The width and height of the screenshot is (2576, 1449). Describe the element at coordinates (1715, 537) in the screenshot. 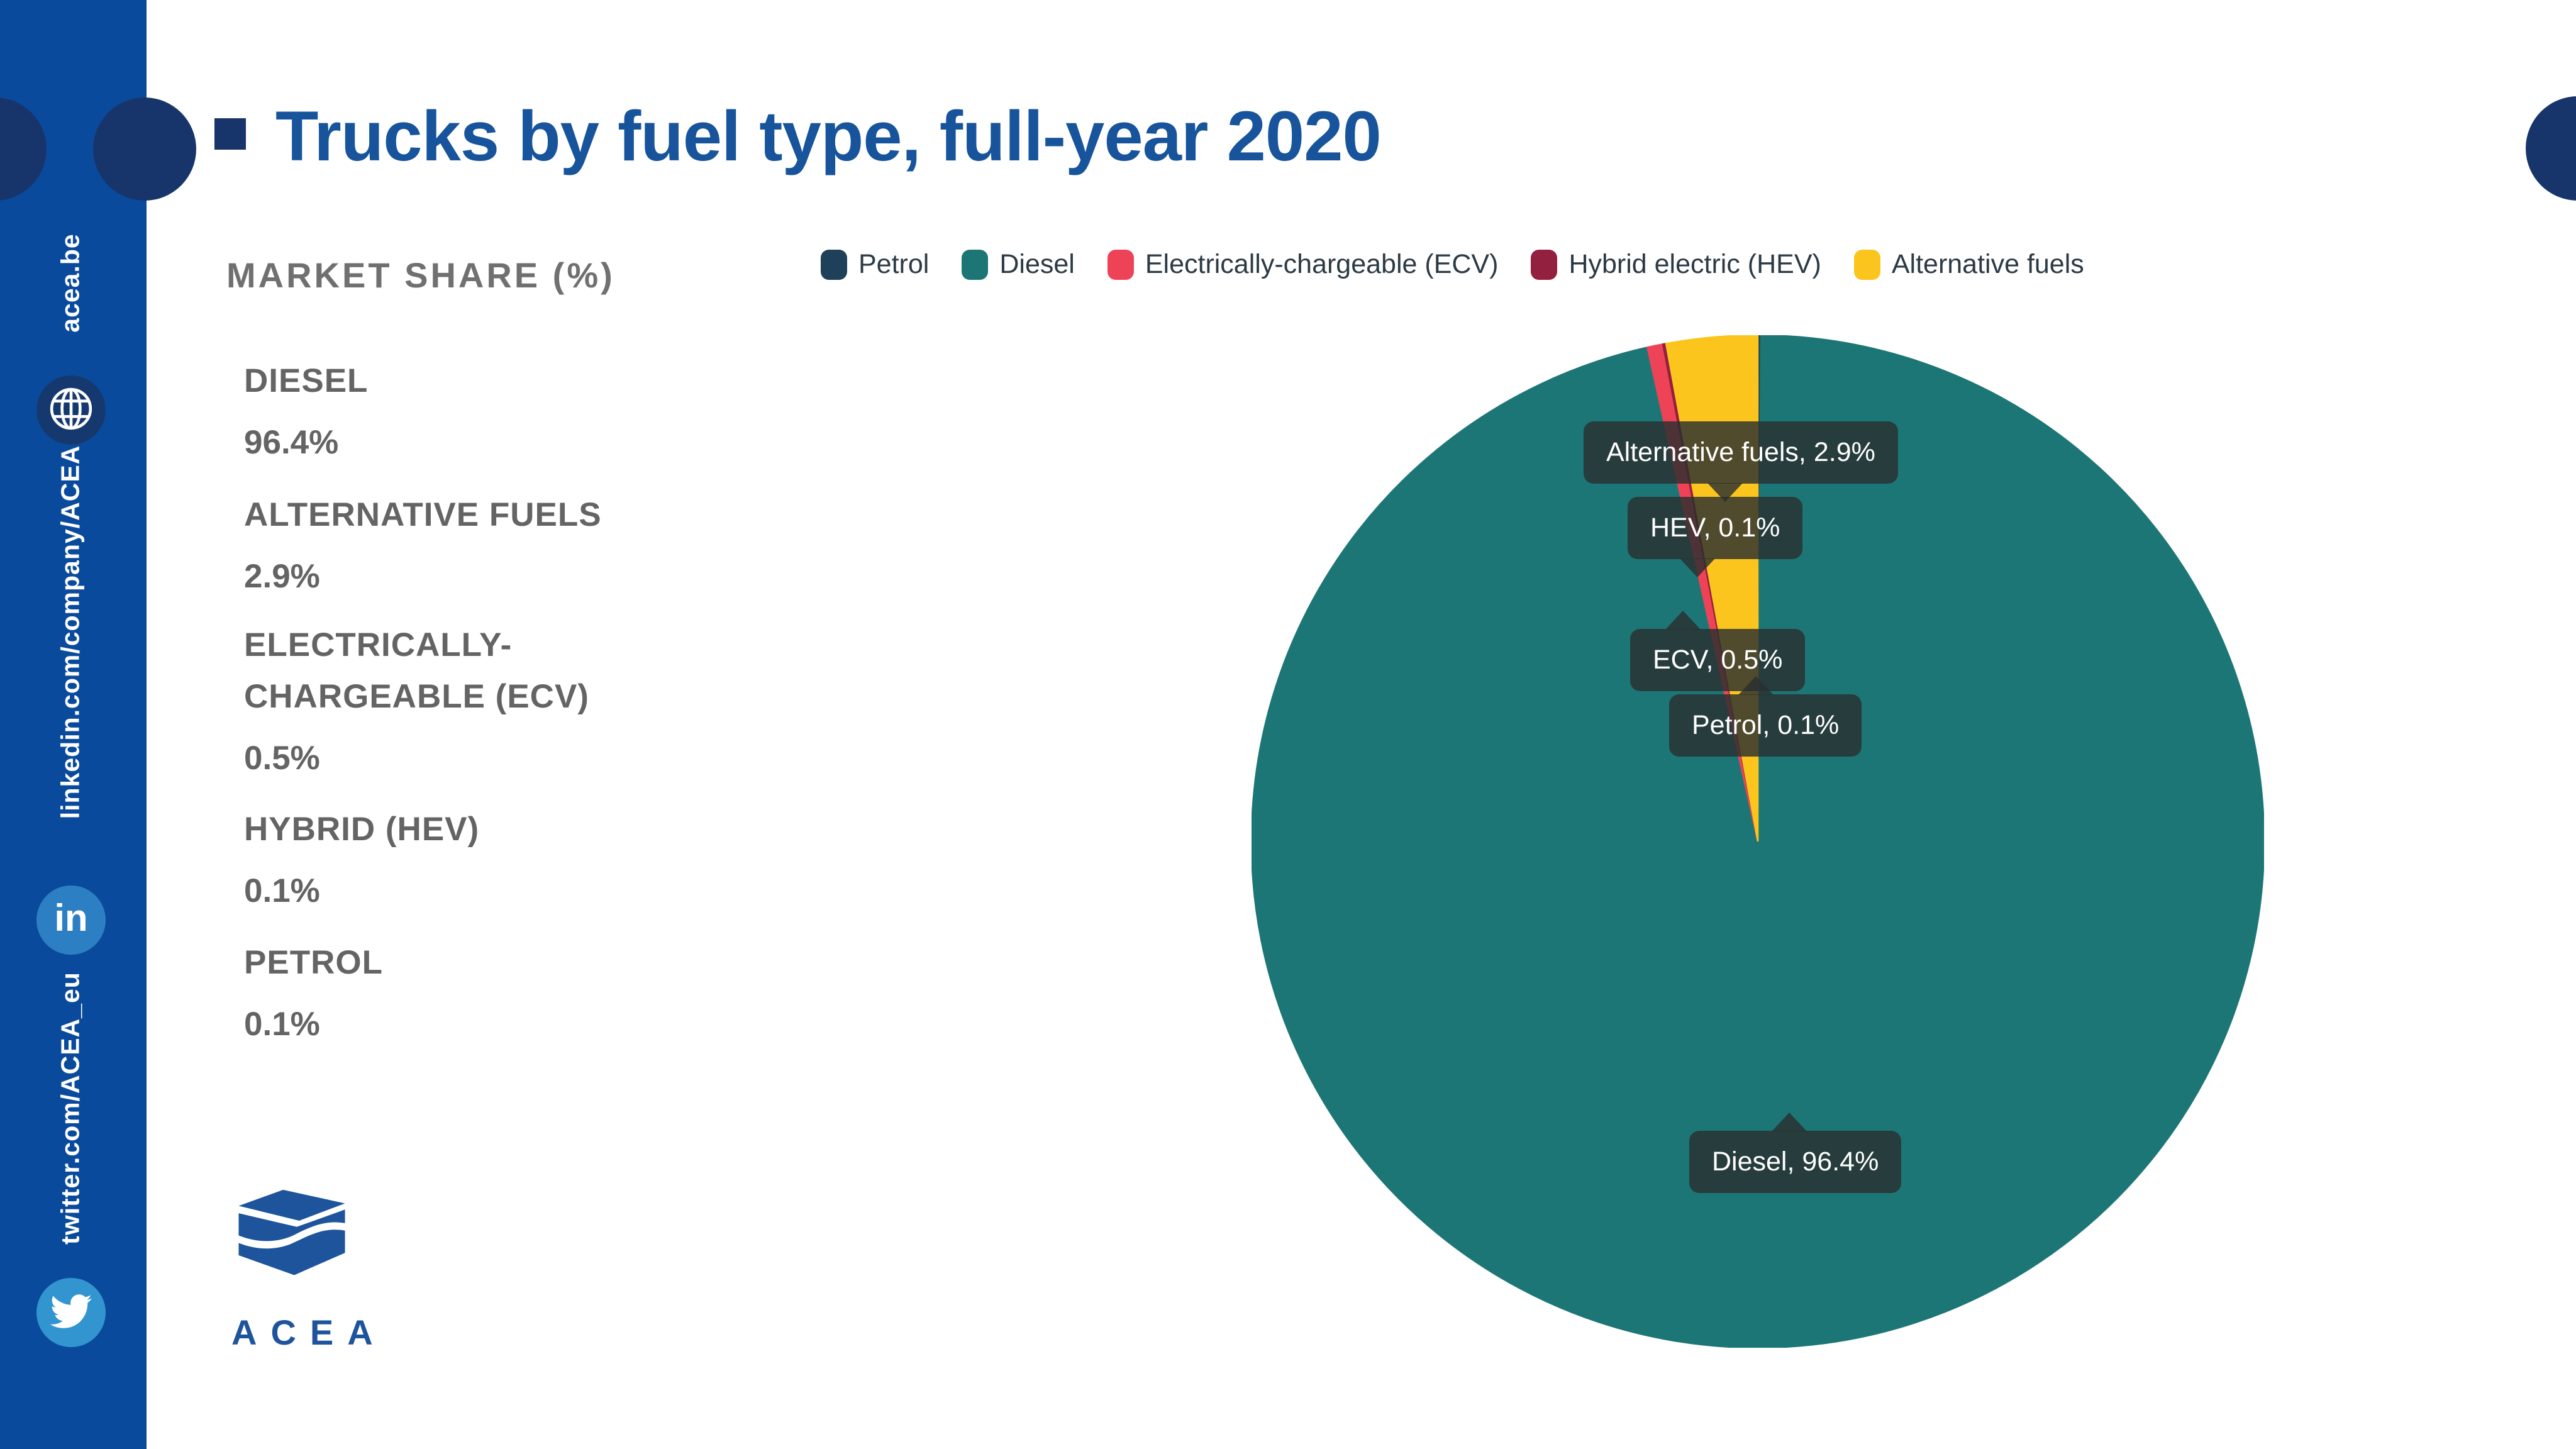

I see `tooltip-hev: HEV, 0.1%` at that location.